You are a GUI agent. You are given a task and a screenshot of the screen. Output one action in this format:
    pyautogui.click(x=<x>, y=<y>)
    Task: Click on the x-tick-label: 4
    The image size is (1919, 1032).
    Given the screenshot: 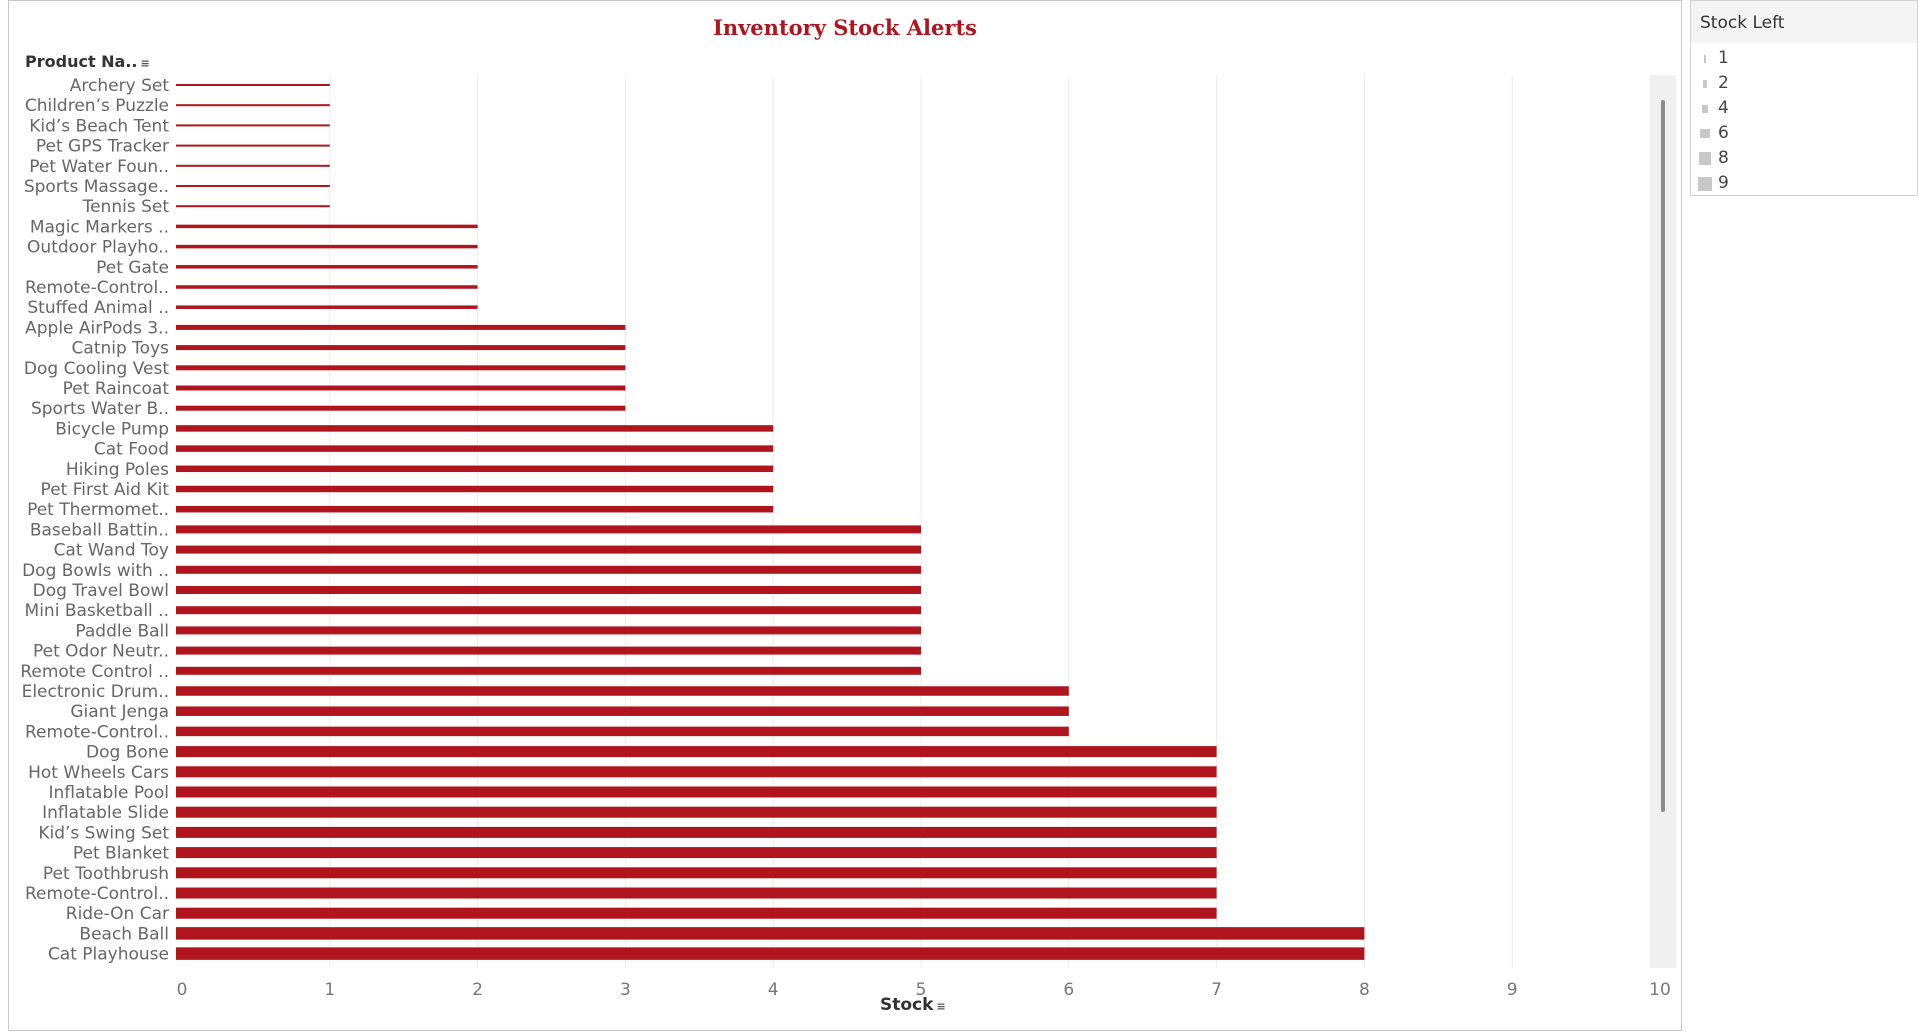 What is the action you would take?
    pyautogui.click(x=773, y=990)
    